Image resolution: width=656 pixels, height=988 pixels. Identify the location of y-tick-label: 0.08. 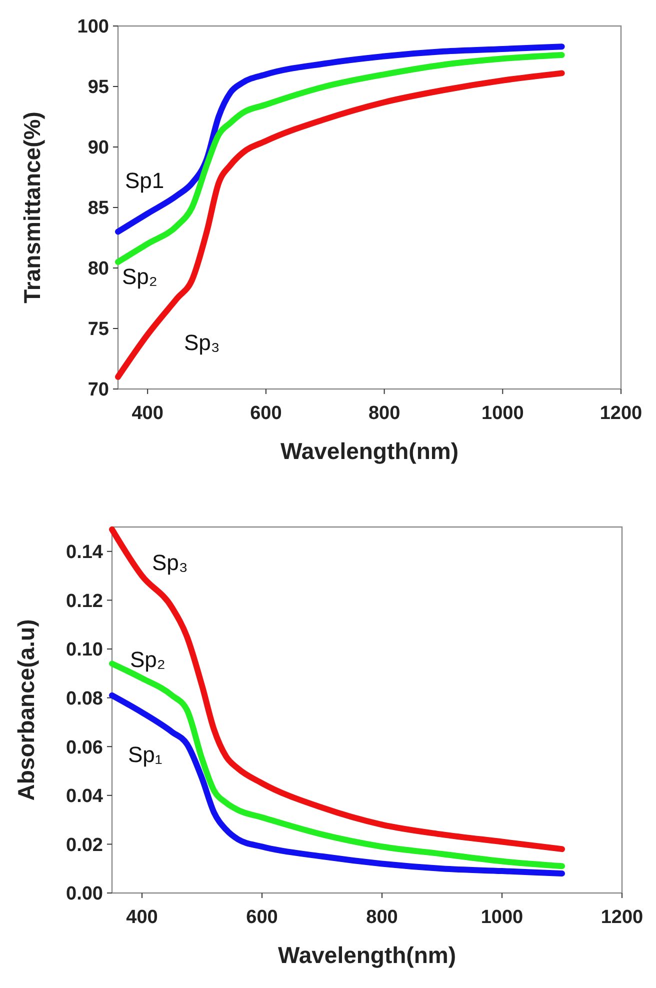
(84, 699).